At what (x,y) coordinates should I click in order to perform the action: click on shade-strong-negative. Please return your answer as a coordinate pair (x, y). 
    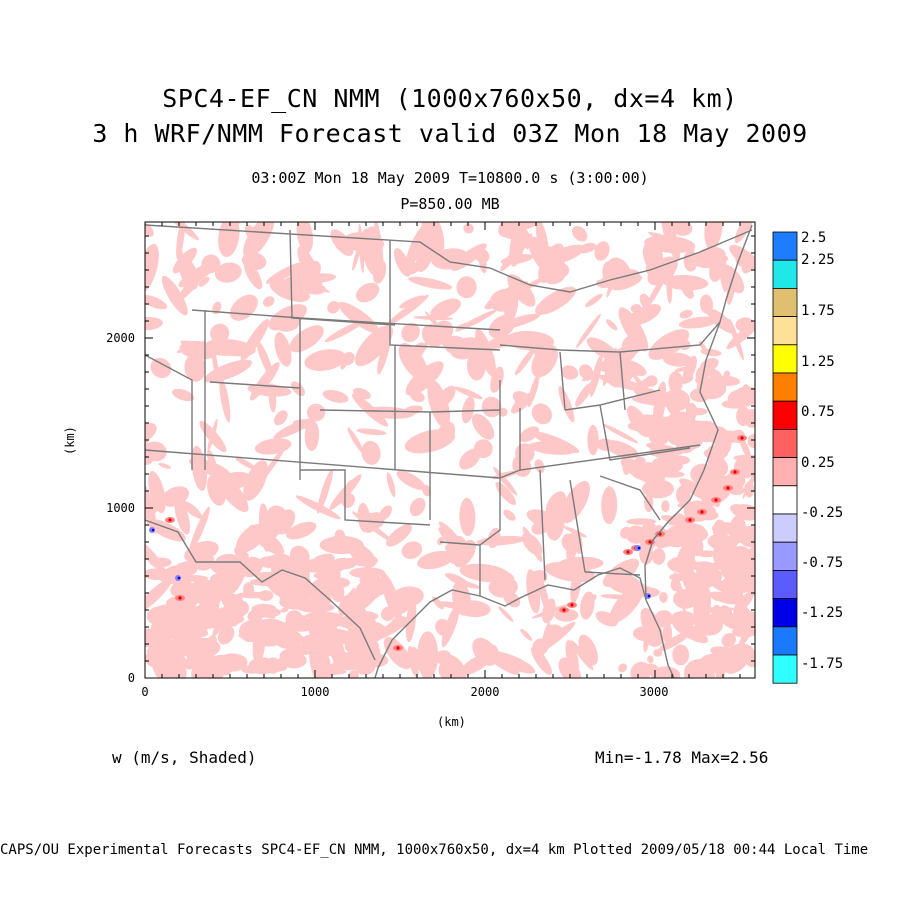
    Looking at the image, I should click on (649, 596).